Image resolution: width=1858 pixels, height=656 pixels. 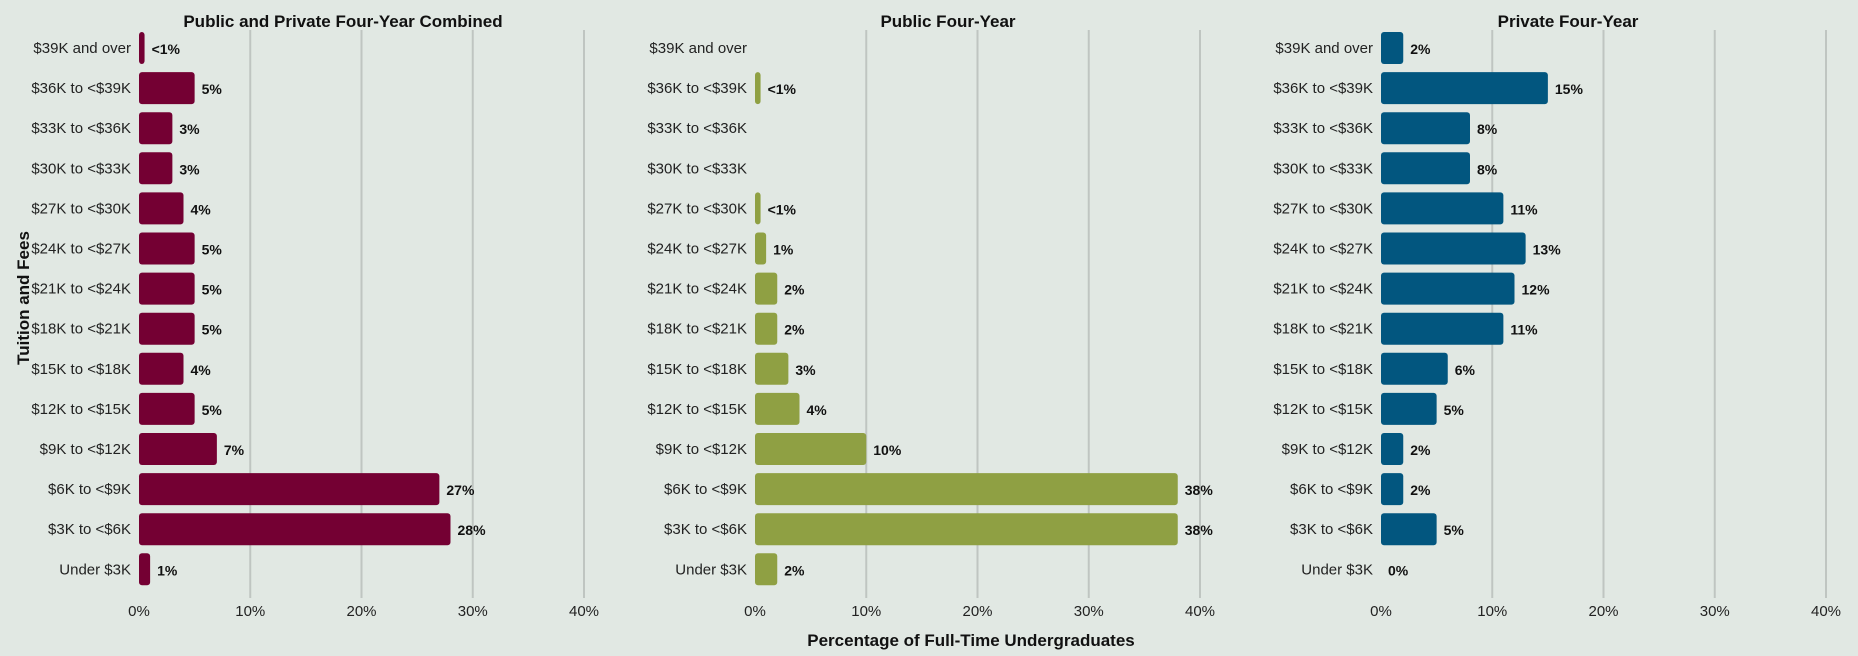 What do you see at coordinates (81, 249) in the screenshot?
I see `category-label: $24K to <$27K` at bounding box center [81, 249].